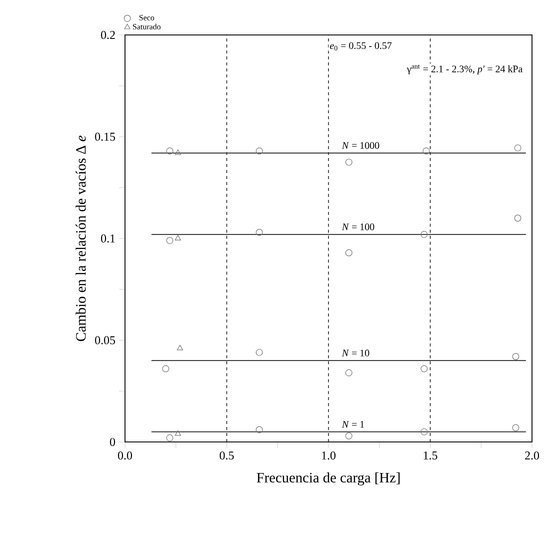 This screenshot has width=555, height=535. I want to click on x-tick-label: 1.5, so click(431, 455).